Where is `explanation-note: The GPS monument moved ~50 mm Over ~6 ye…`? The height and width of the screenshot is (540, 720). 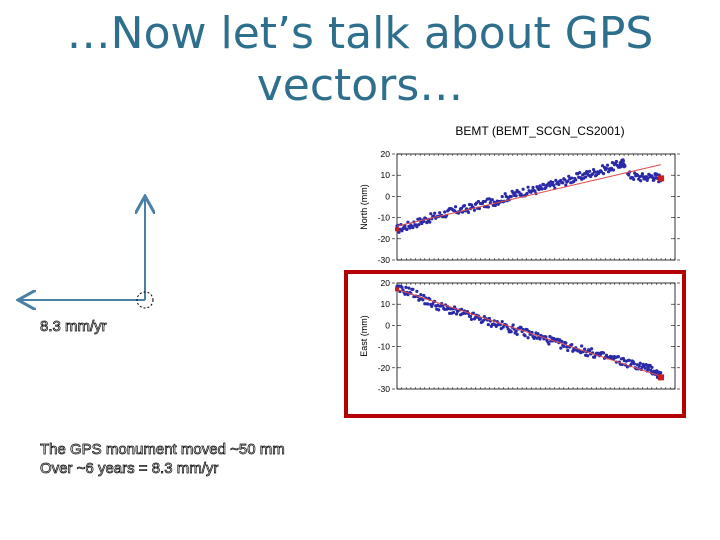 explanation-note: The GPS monument moved ~50 mm Over ~6 ye… is located at coordinates (162, 459).